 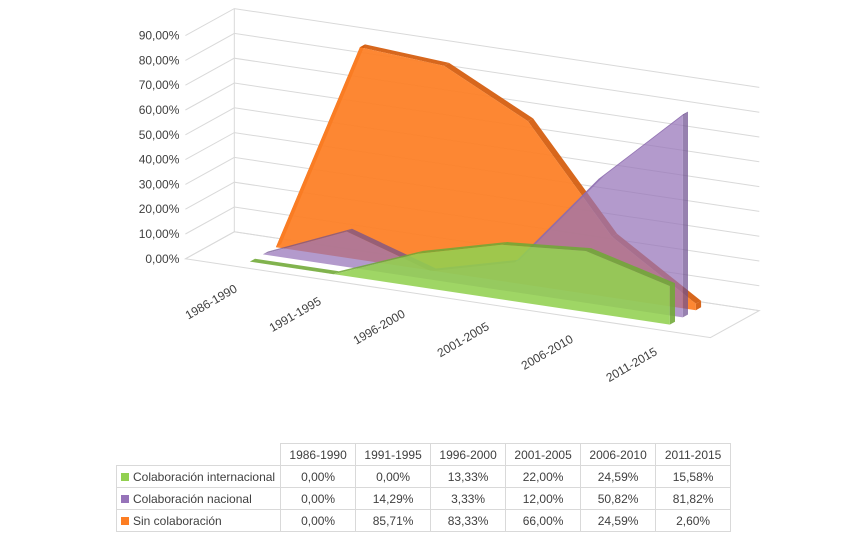 What do you see at coordinates (125, 520) in the screenshot?
I see `legend-key-orange` at bounding box center [125, 520].